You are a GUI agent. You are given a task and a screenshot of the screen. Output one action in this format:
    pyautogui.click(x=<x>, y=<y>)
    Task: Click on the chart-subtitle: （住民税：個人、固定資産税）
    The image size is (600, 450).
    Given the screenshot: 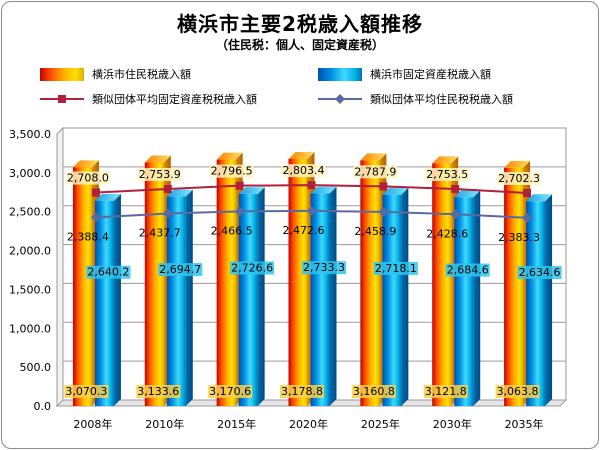 What is the action you would take?
    pyautogui.click(x=299, y=45)
    